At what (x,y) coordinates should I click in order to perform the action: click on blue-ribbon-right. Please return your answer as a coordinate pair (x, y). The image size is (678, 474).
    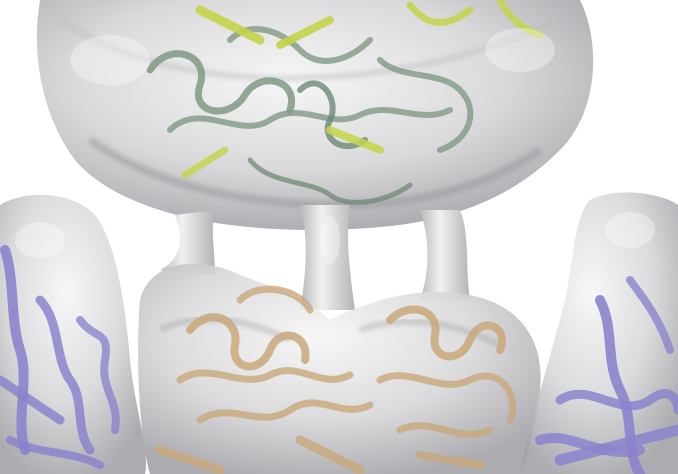
    Looking at the image, I should click on (606, 375).